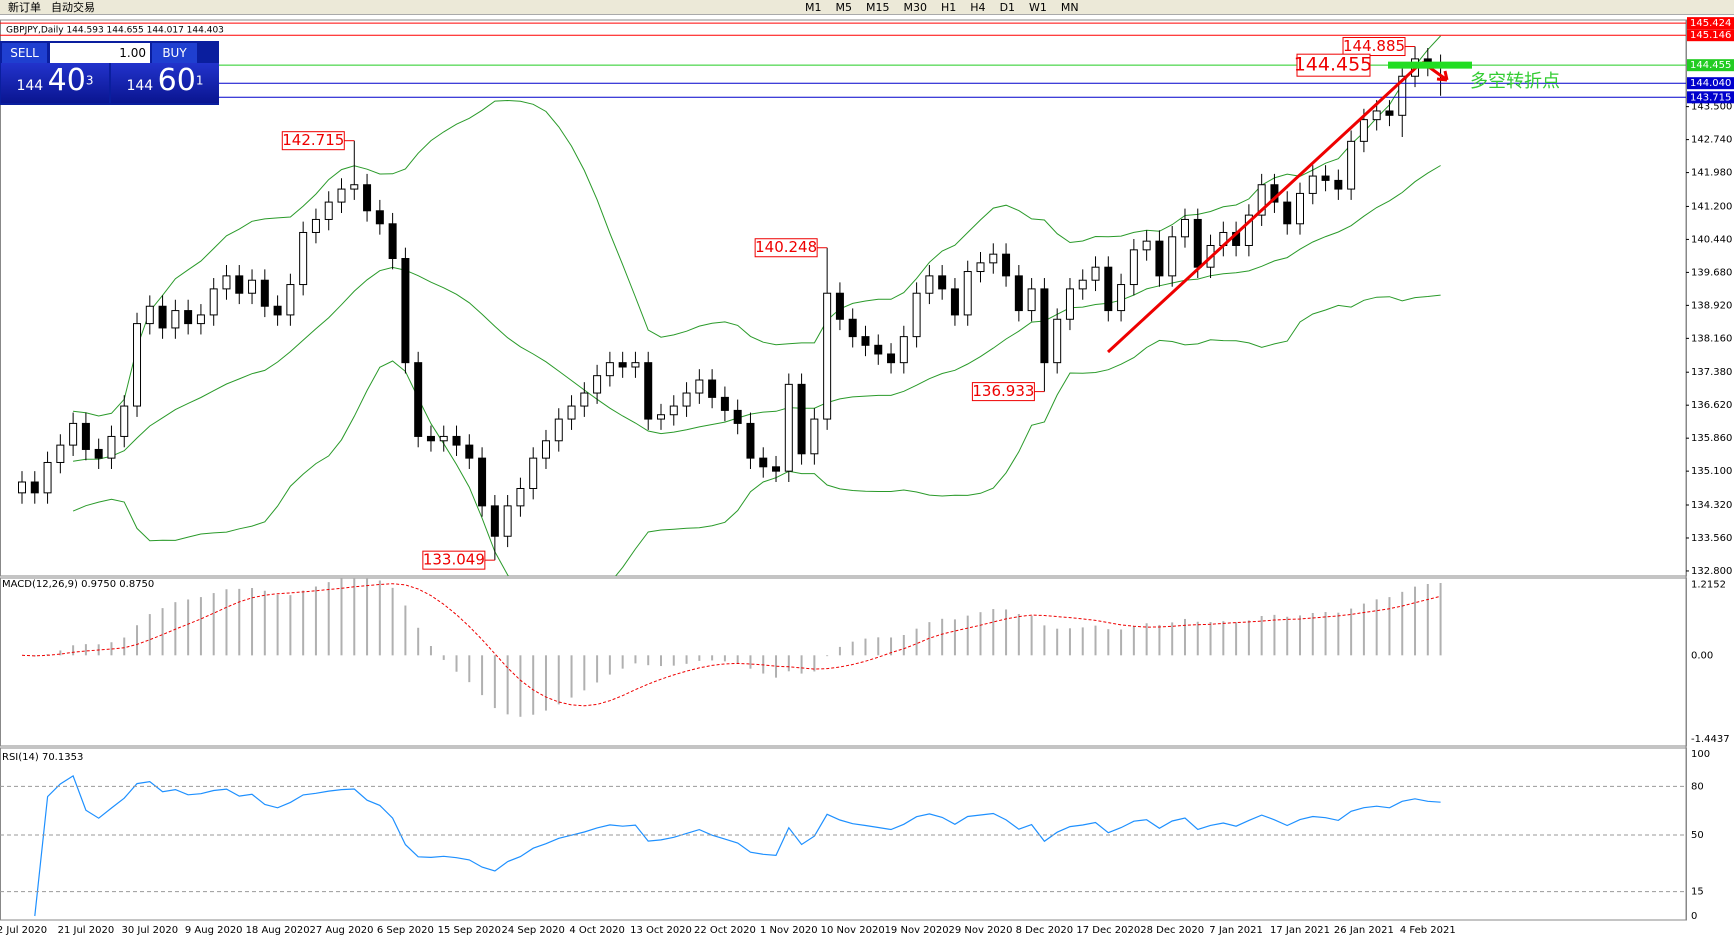  What do you see at coordinates (1697, 786) in the screenshot?
I see `rsi-tick-label: 80` at bounding box center [1697, 786].